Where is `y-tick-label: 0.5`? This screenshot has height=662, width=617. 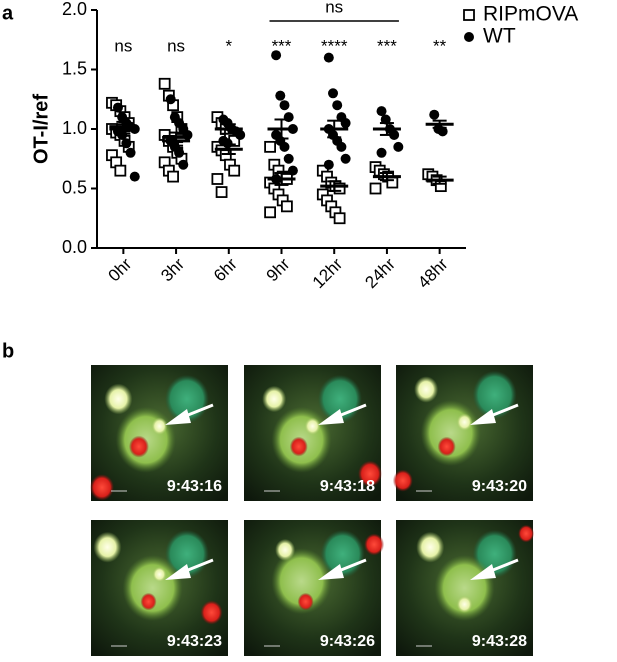 y-tick-label: 0.5 is located at coordinates (74, 187).